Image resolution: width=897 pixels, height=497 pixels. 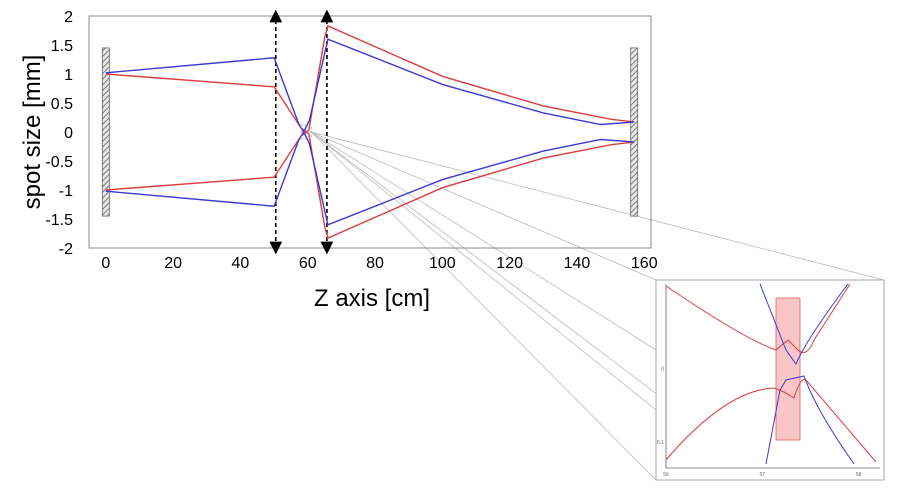 What do you see at coordinates (788, 369) in the screenshot?
I see `inset-crystal-region` at bounding box center [788, 369].